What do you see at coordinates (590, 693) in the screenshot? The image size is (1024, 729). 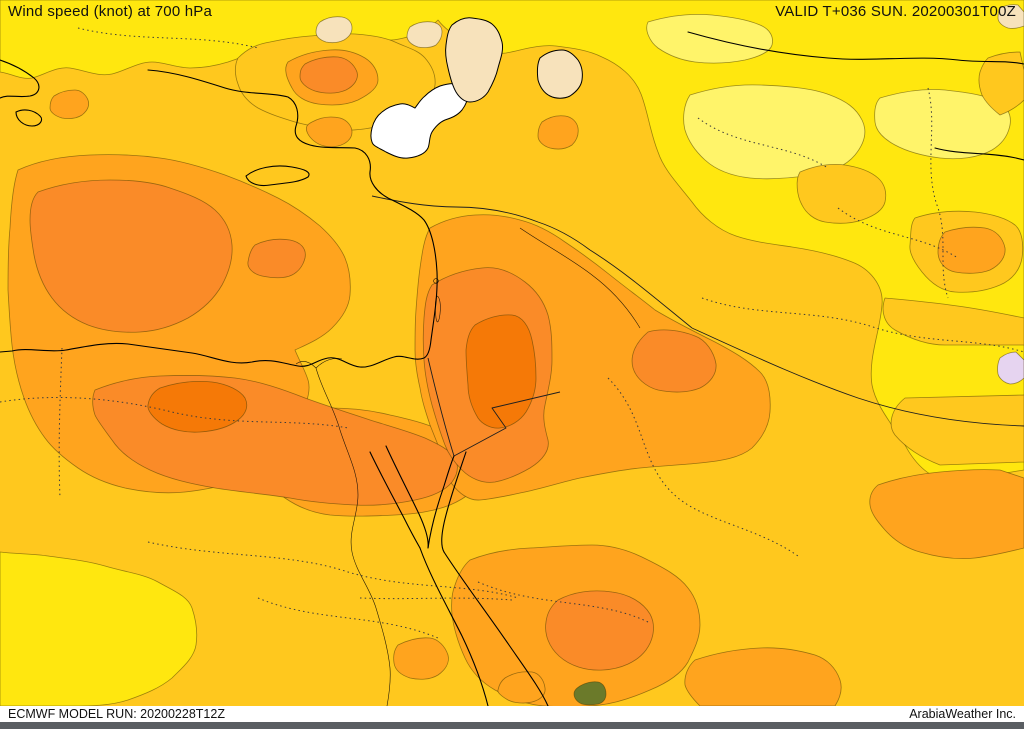 I see `olive-zone` at bounding box center [590, 693].